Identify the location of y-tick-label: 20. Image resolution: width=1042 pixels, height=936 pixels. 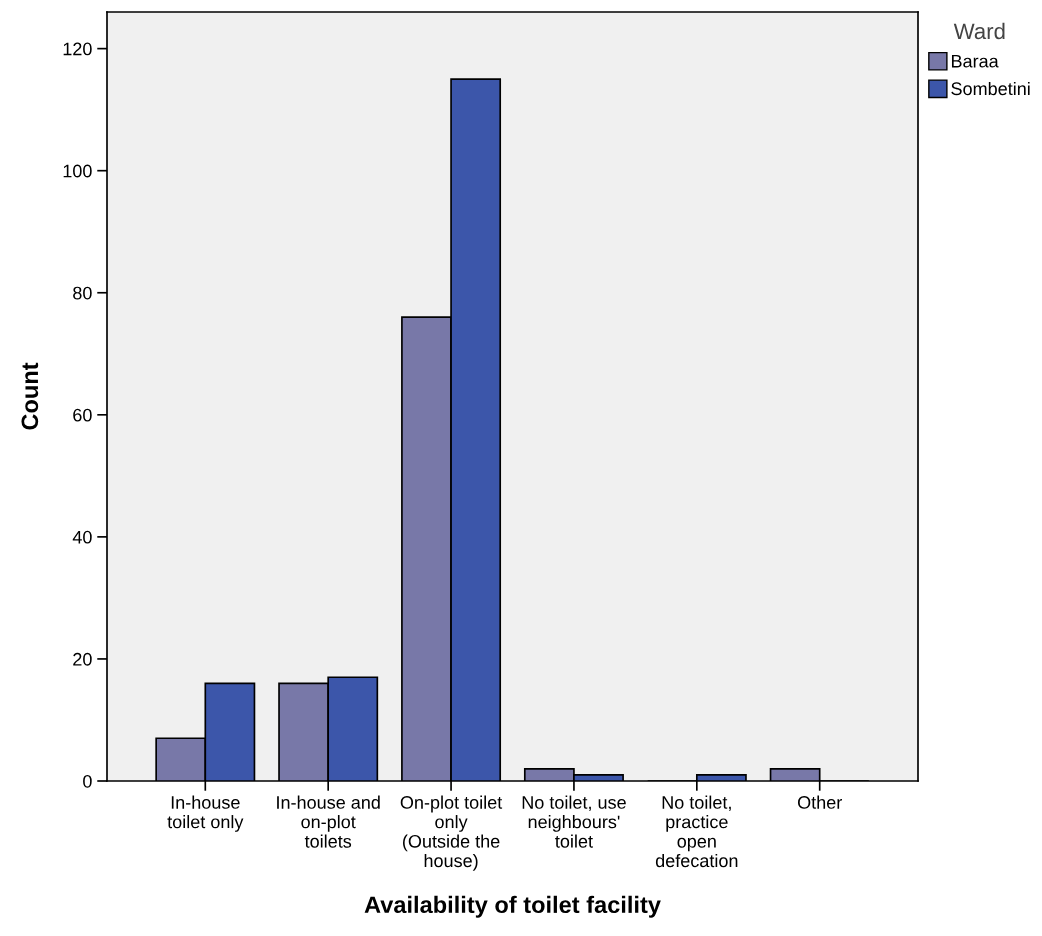
(82, 659).